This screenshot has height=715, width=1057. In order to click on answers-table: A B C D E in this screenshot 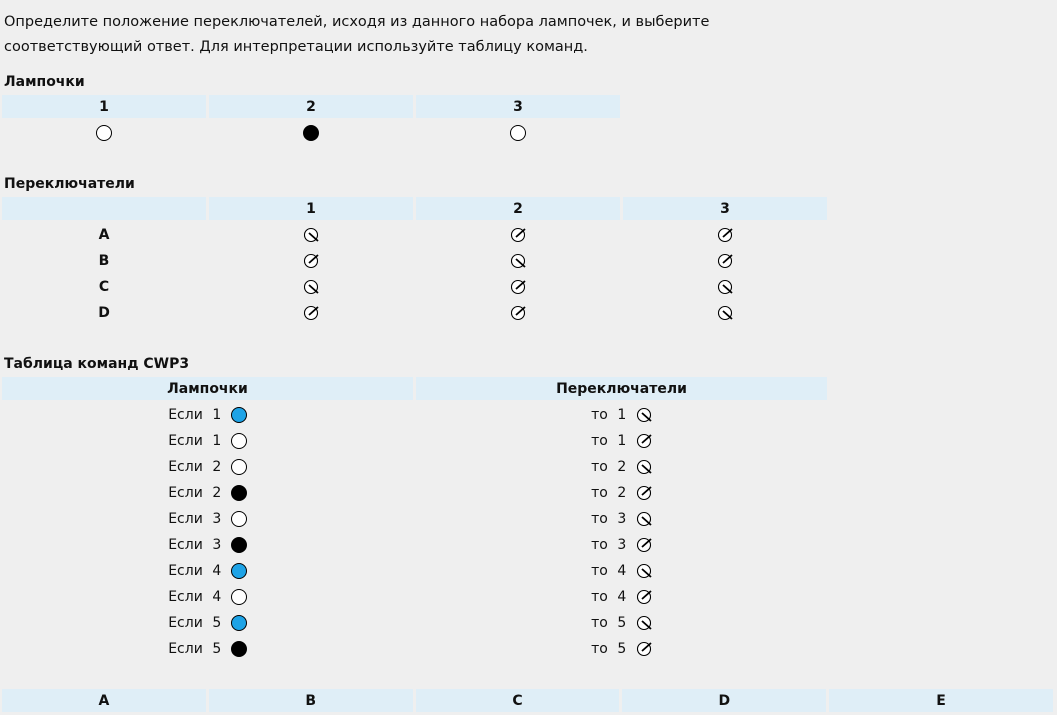, I will do `click(528, 700)`.